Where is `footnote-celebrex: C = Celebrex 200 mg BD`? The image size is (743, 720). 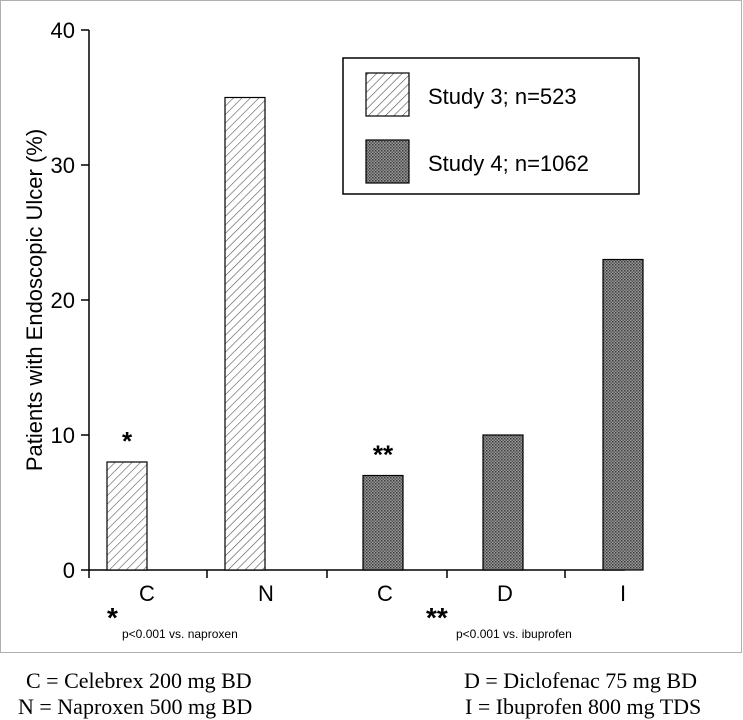
footnote-celebrex: C = Celebrex 200 mg BD is located at coordinates (139, 680).